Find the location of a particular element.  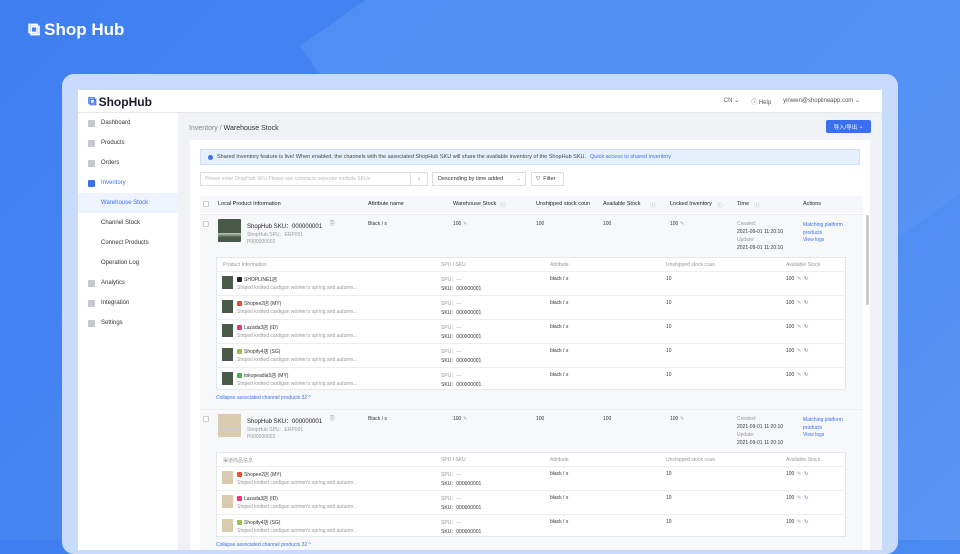

sidebar-item-channel-stock: Channel Stock is located at coordinates (128, 223).